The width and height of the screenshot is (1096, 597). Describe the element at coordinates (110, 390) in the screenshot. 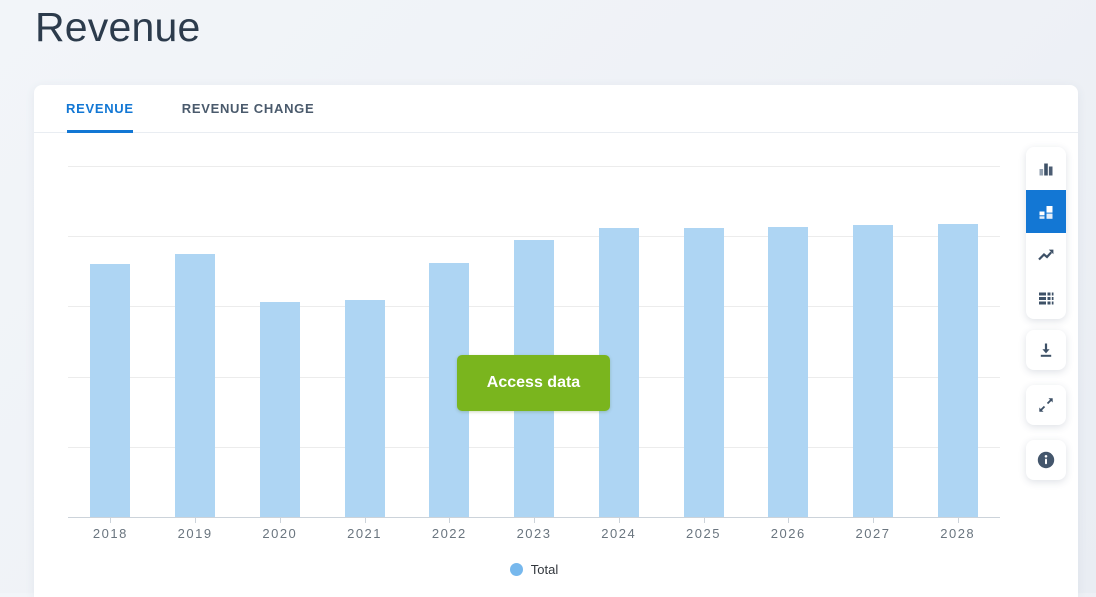

I see `bar-2018` at that location.